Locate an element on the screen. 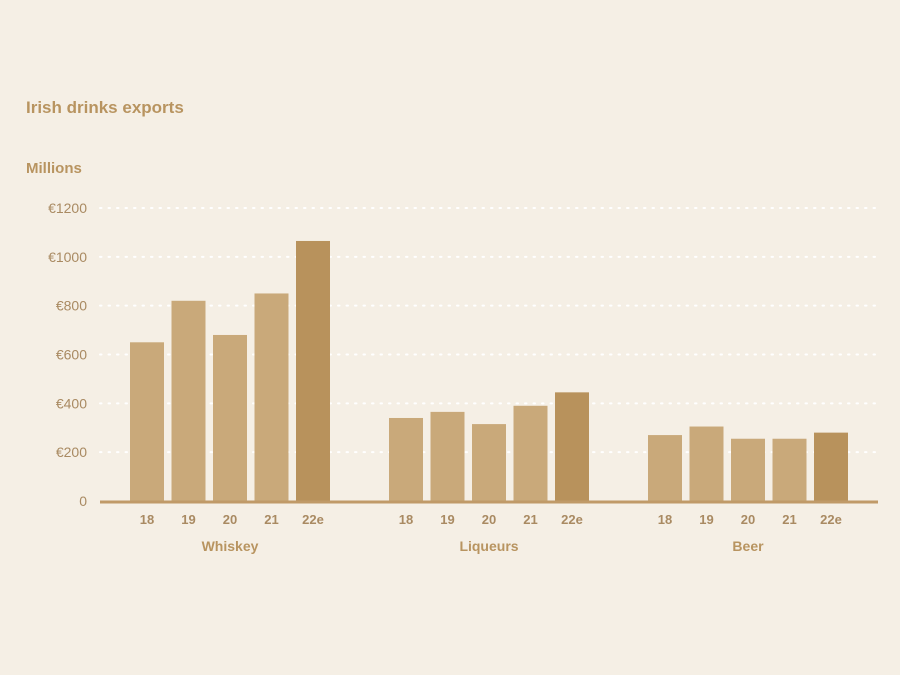 The image size is (900, 675). y-tick-label: €1000 is located at coordinates (67, 257).